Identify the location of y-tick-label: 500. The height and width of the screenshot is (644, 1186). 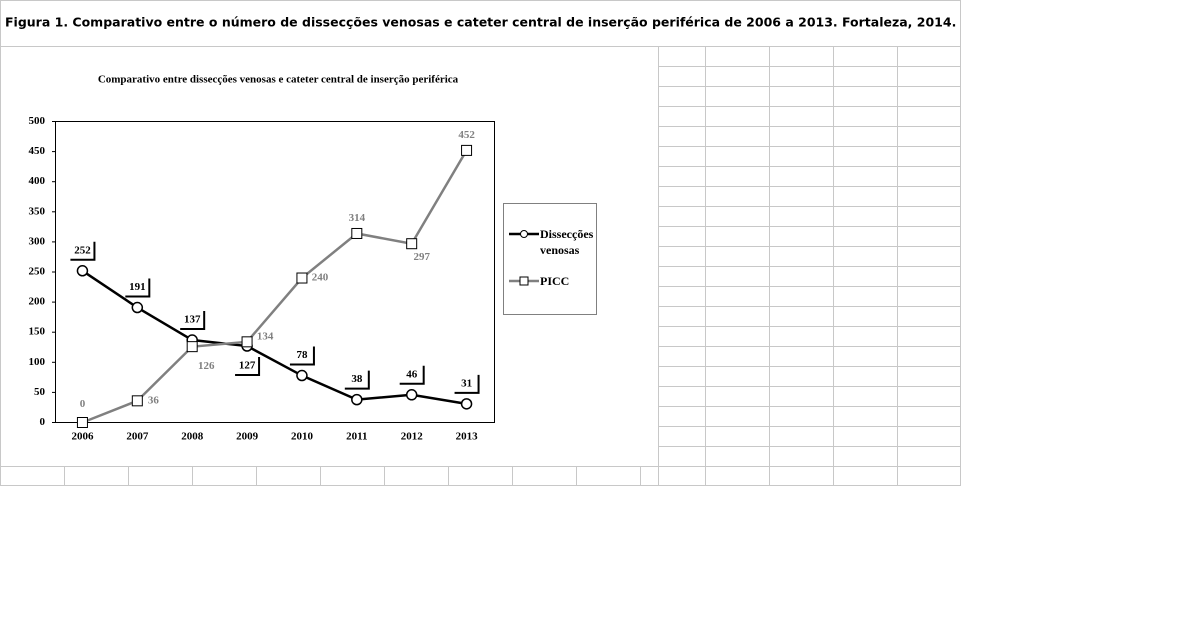
(37, 121).